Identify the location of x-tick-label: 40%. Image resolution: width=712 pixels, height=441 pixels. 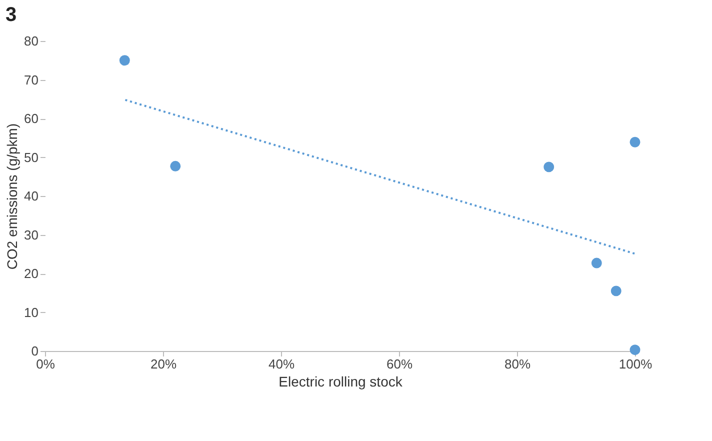
(281, 364).